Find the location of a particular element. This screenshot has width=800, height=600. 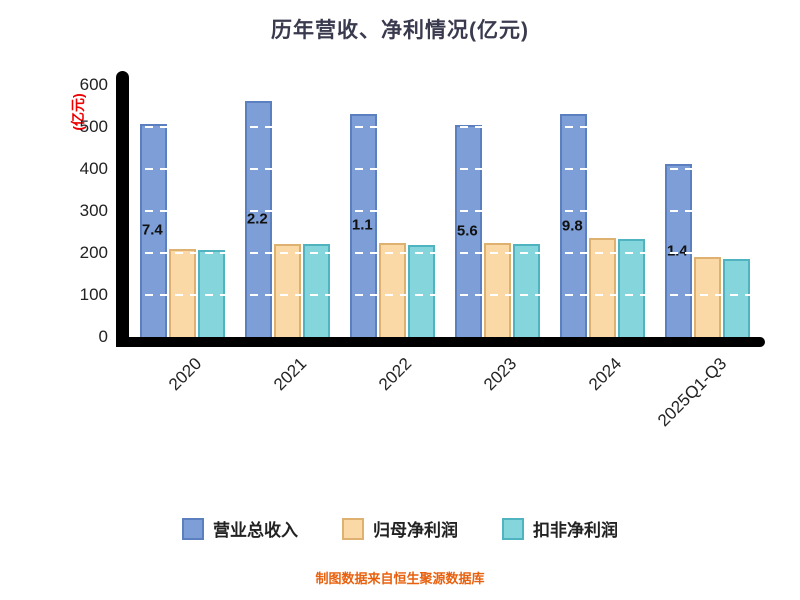

bar-归母净利润-2020 is located at coordinates (182, 293).